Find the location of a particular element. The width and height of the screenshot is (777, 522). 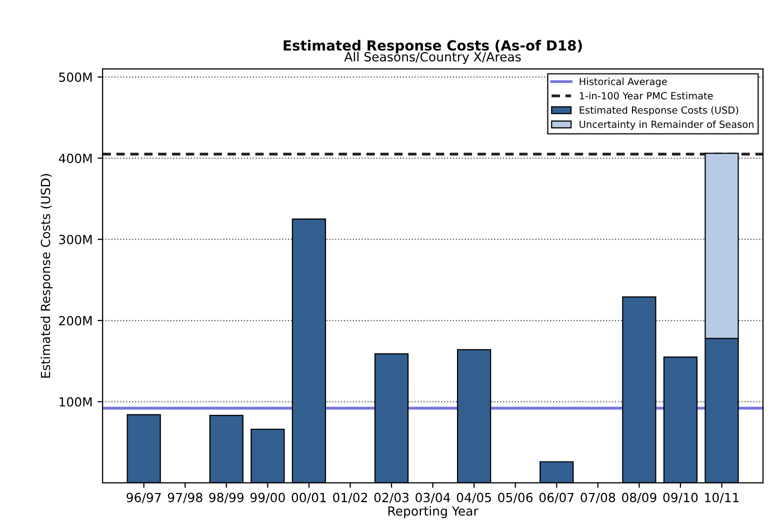

x-tick-label: 02/03 is located at coordinates (391, 498).